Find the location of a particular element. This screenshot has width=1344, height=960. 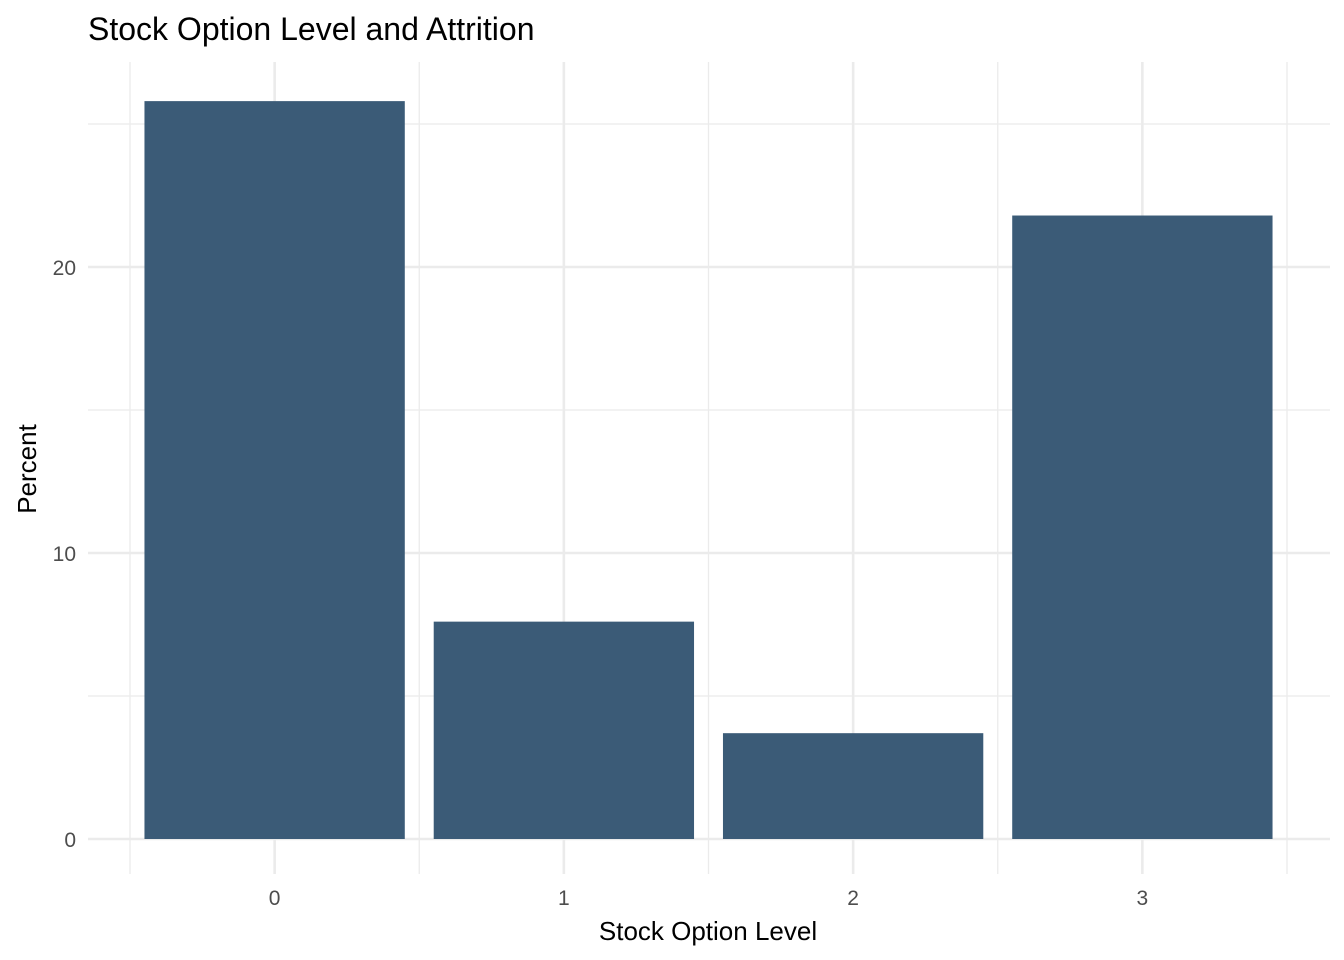

y-tick-label: 10 is located at coordinates (64, 554).